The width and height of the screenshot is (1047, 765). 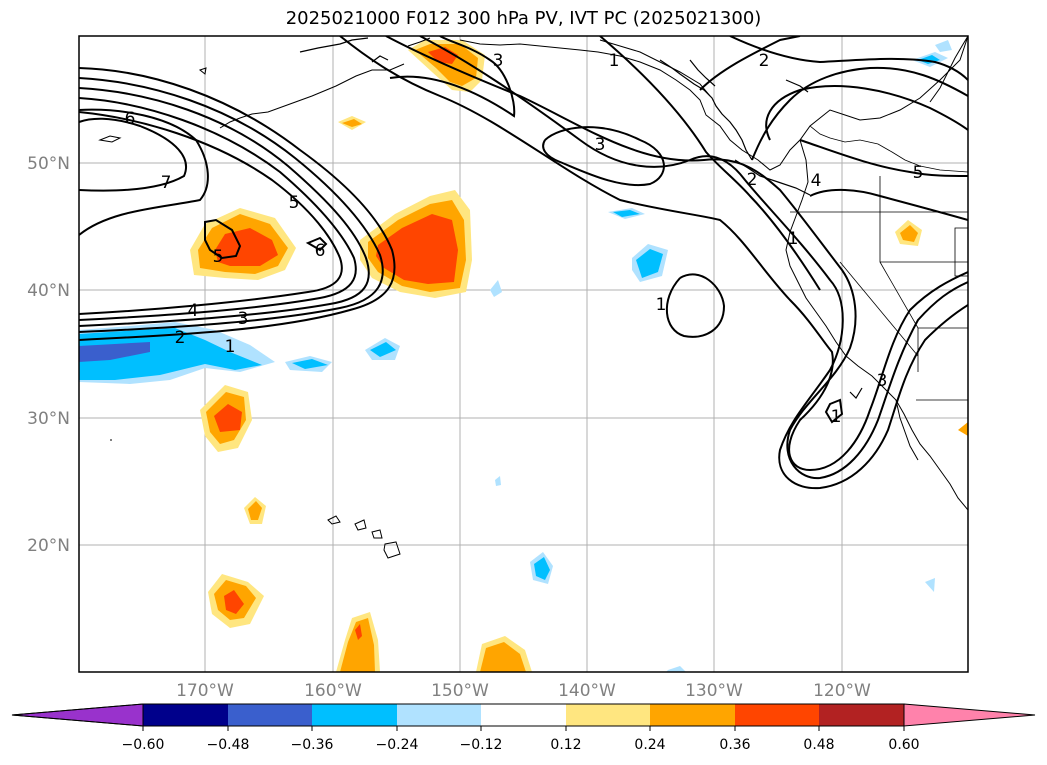 What do you see at coordinates (460, 691) in the screenshot?
I see `lon-label: 150°W` at bounding box center [460, 691].